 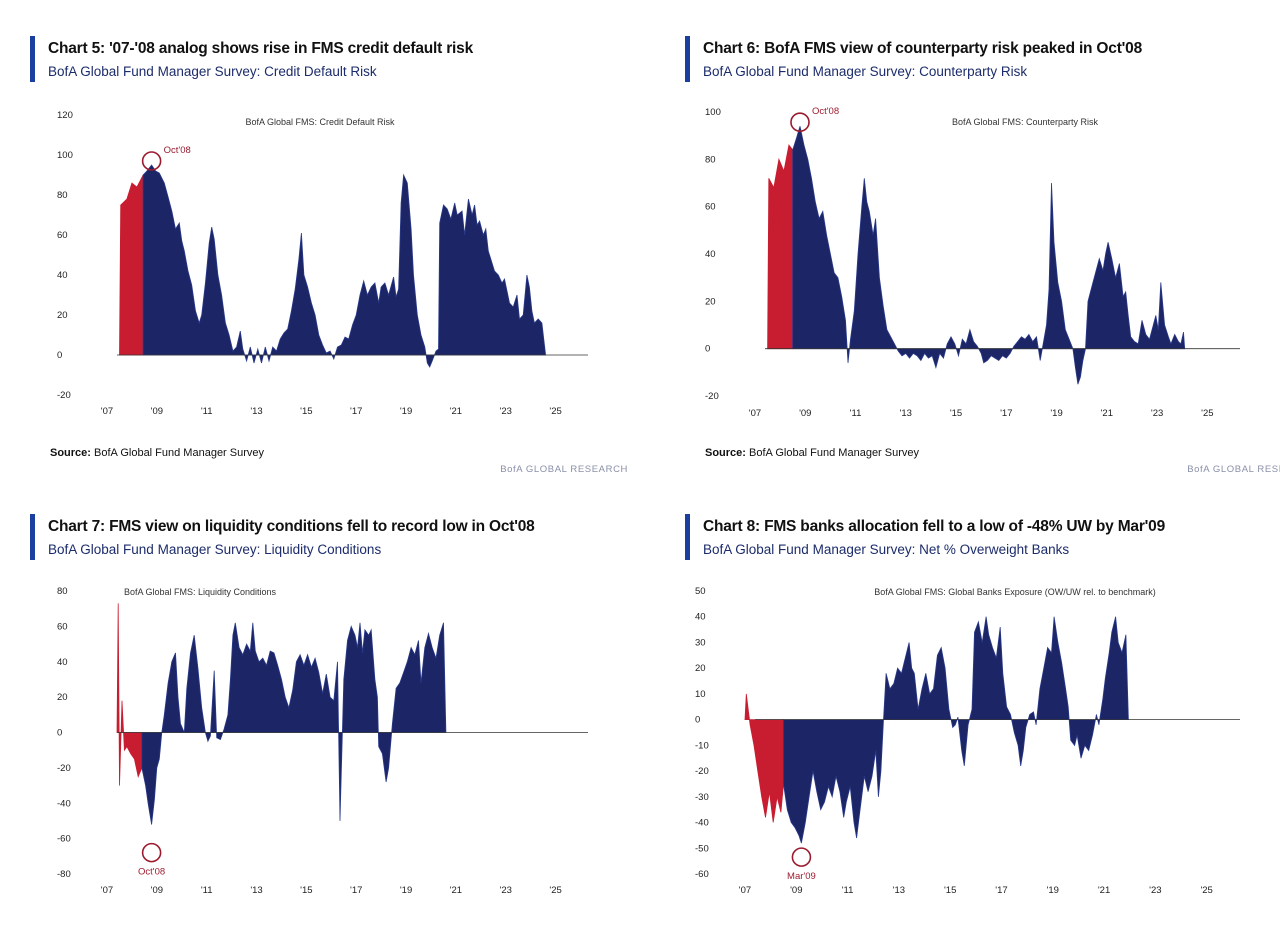 What do you see at coordinates (320, 122) in the screenshot?
I see `chart-inner-title: BofA Global FMS: Credit Default Risk` at bounding box center [320, 122].